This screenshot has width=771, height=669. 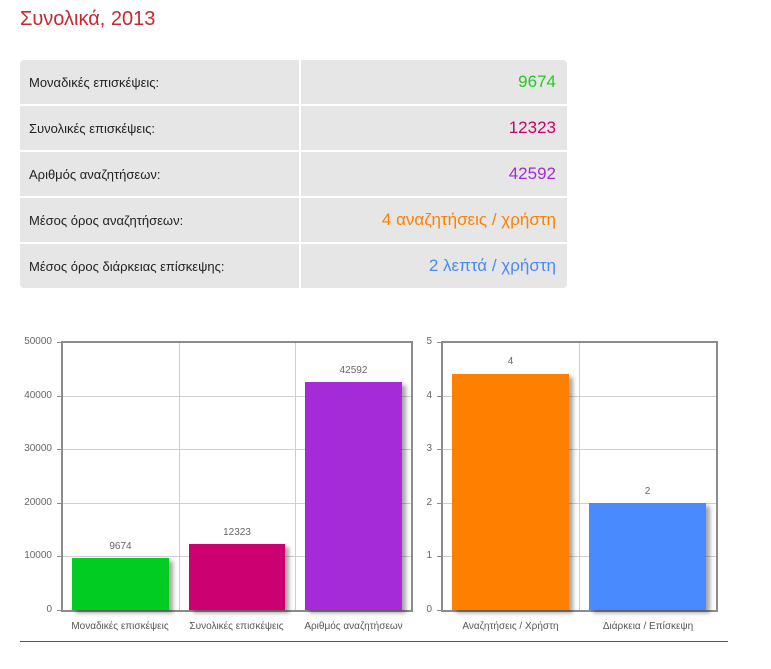 I want to click on stat-label: Αριθμός αναζητήσεων:, so click(x=159, y=174).